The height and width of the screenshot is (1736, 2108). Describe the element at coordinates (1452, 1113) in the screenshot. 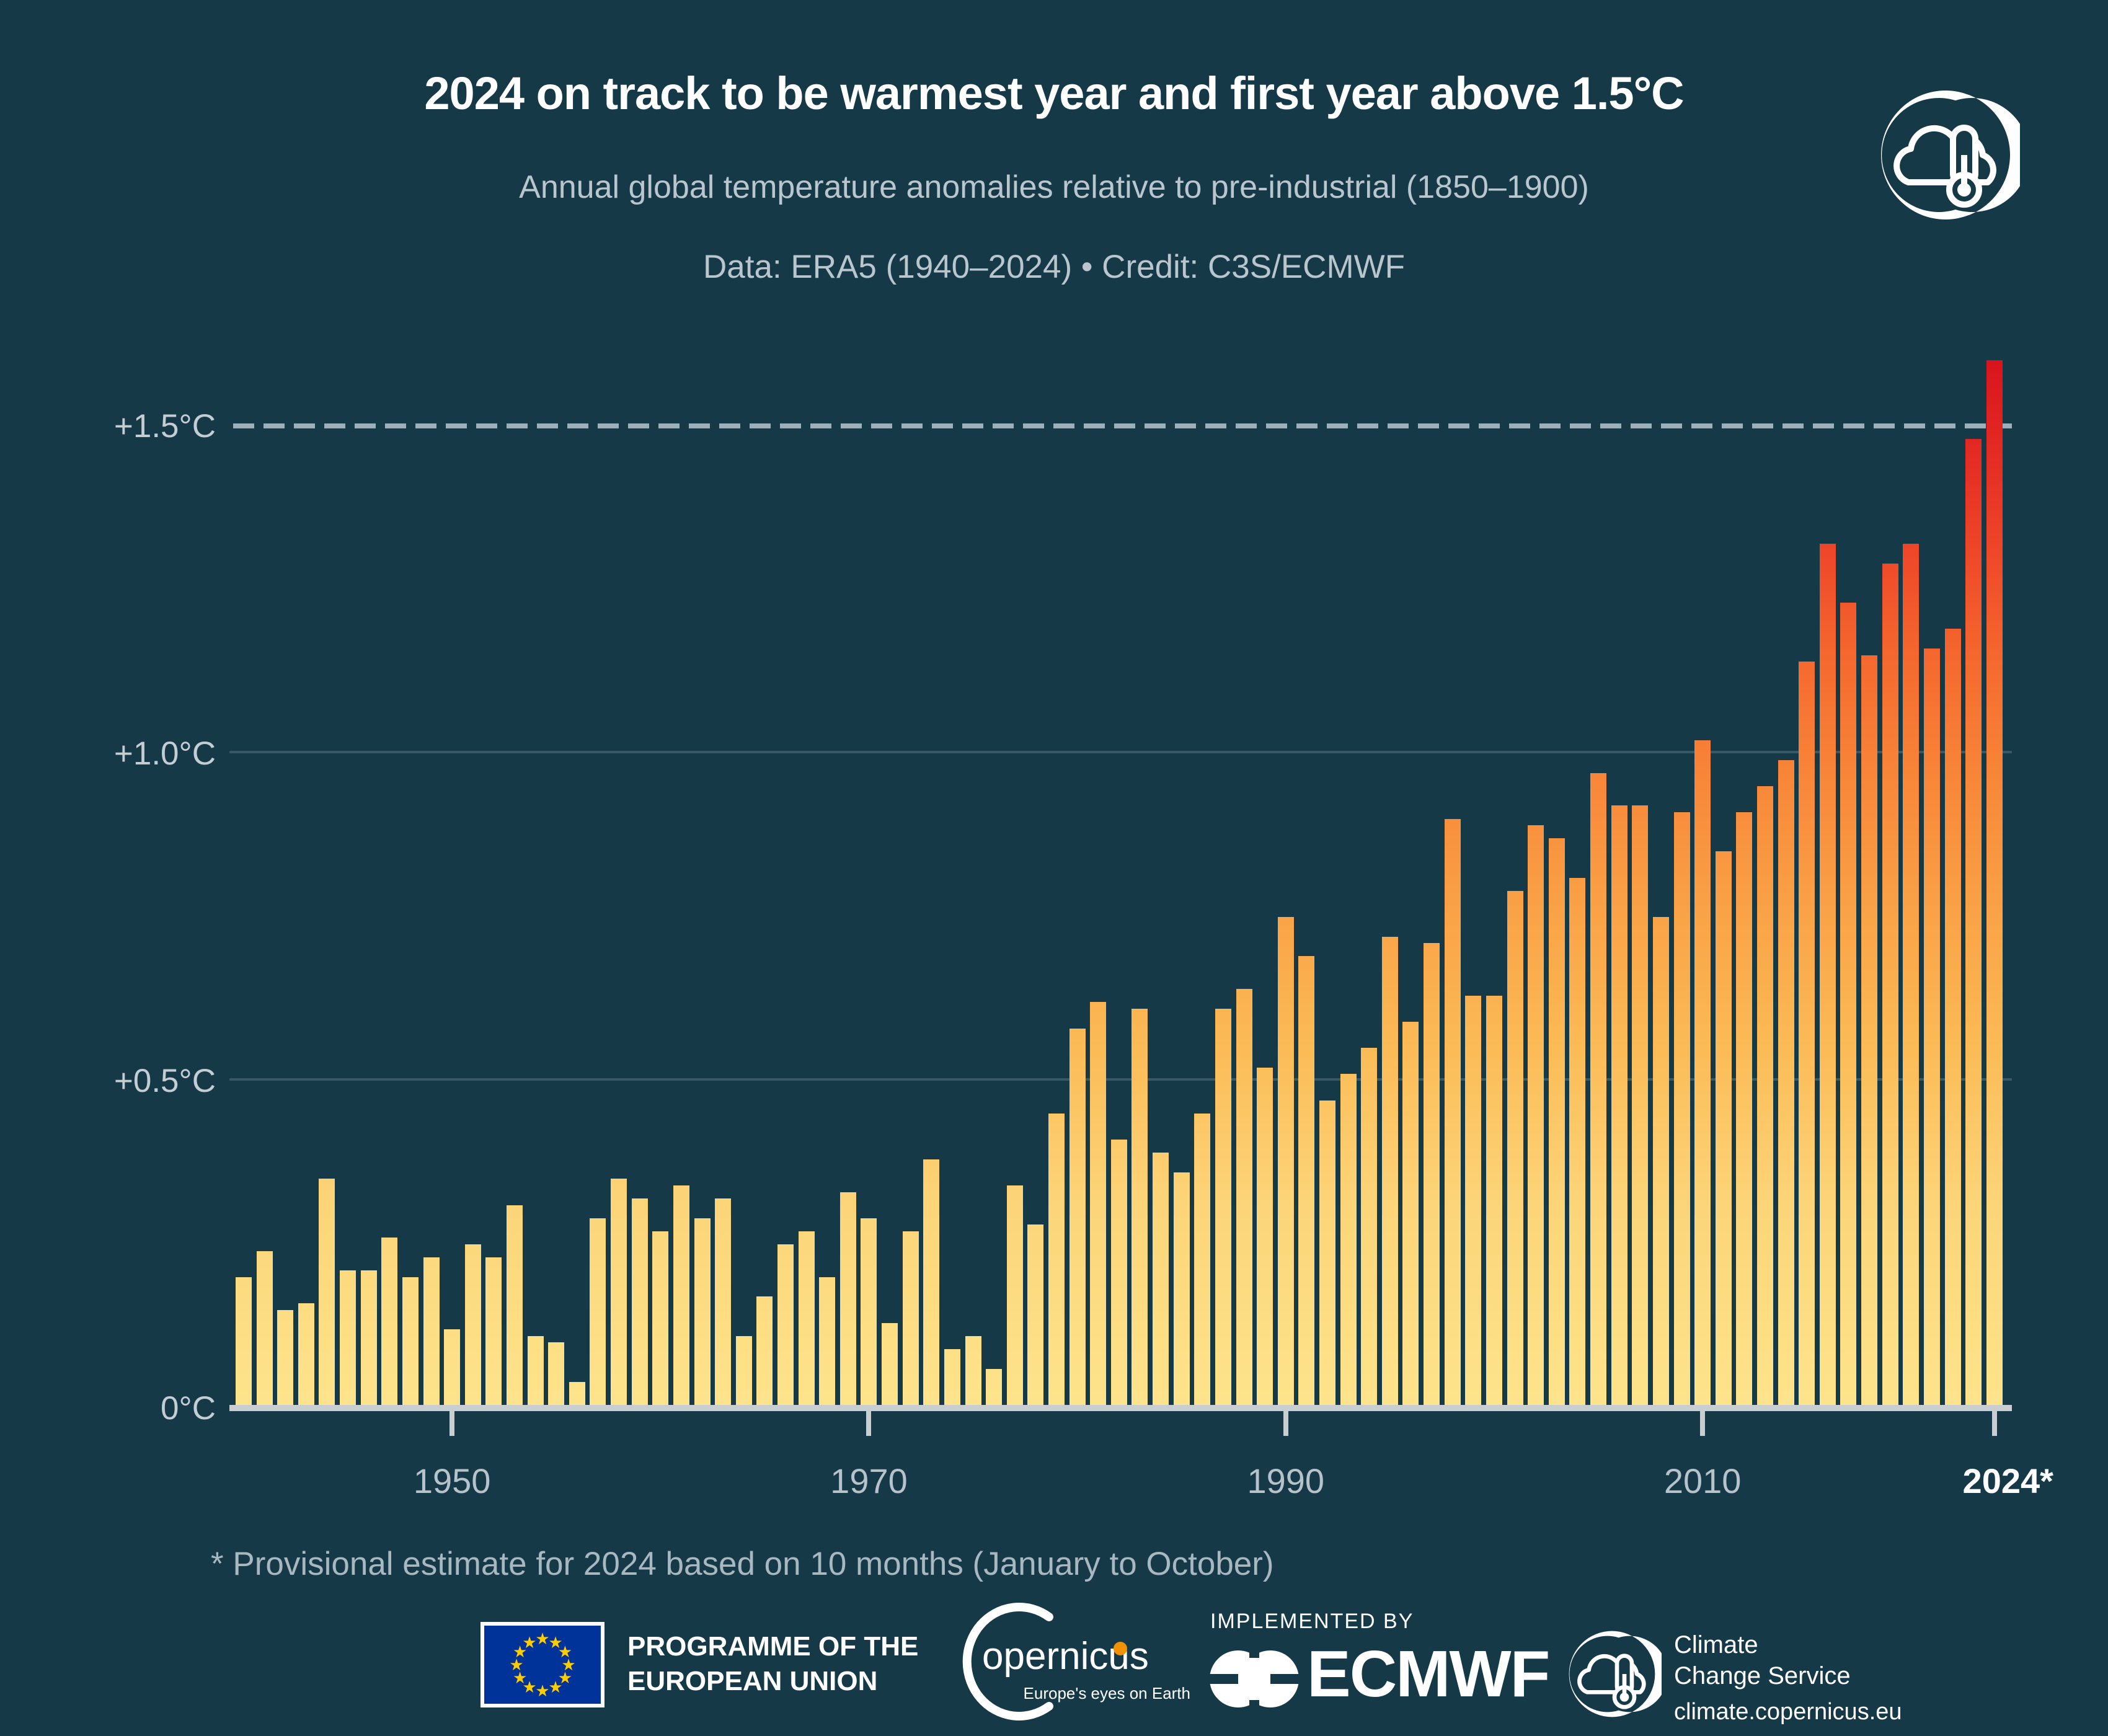

I see `bar-1998` at that location.